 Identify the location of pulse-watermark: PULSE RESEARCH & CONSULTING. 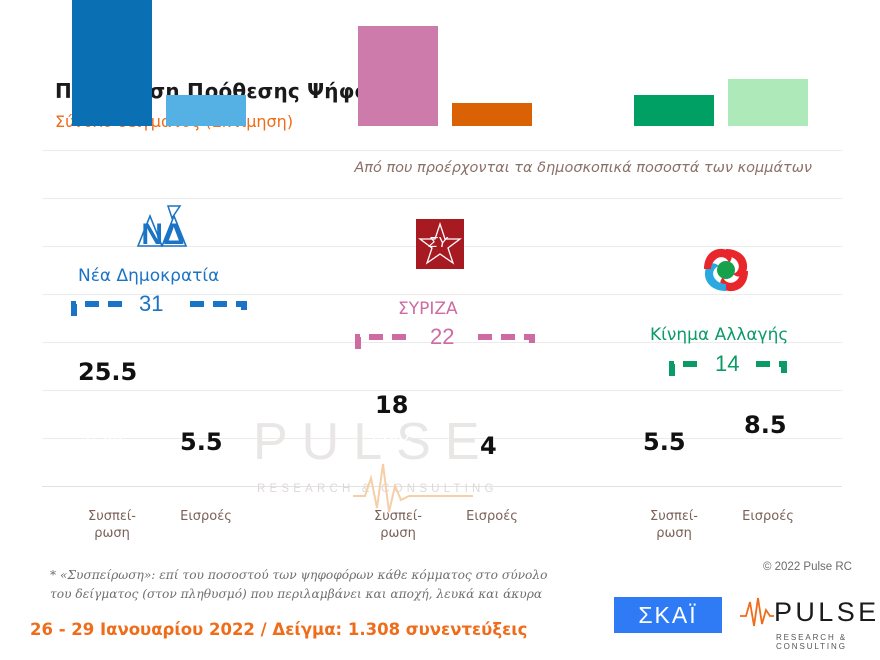
(453, 463).